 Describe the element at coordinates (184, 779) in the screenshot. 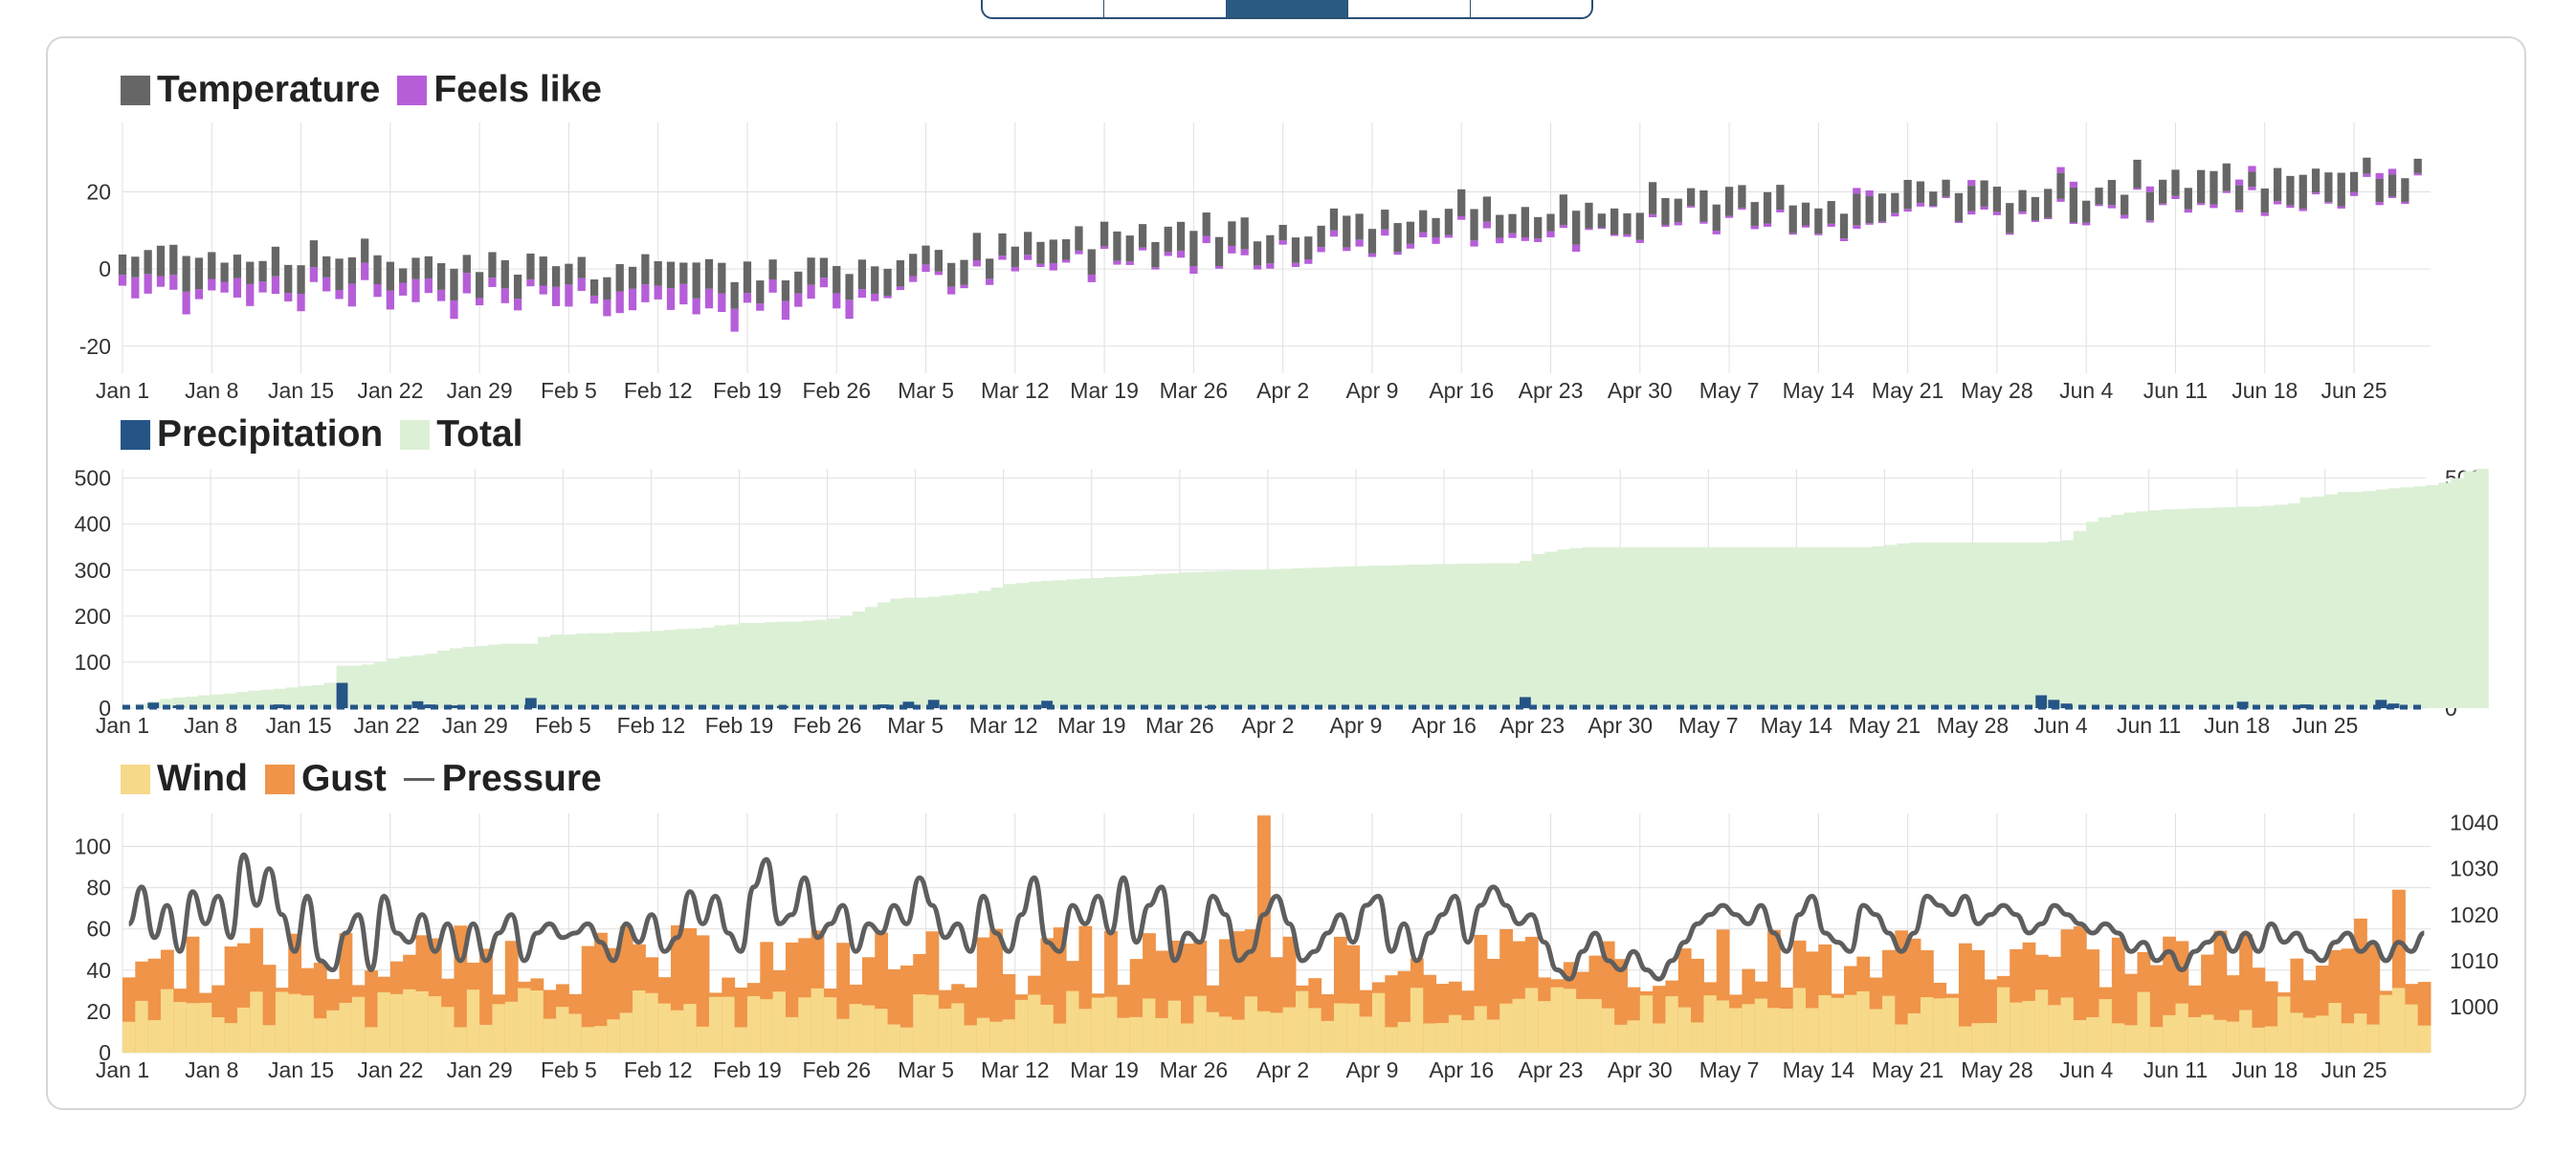

I see `legend-wind: Wind` at that location.